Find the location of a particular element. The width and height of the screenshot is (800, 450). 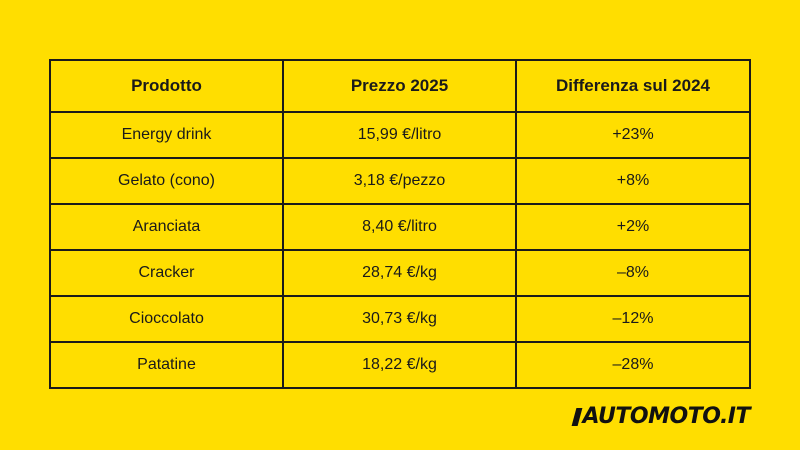

cell-product: Cracker is located at coordinates (166, 273).